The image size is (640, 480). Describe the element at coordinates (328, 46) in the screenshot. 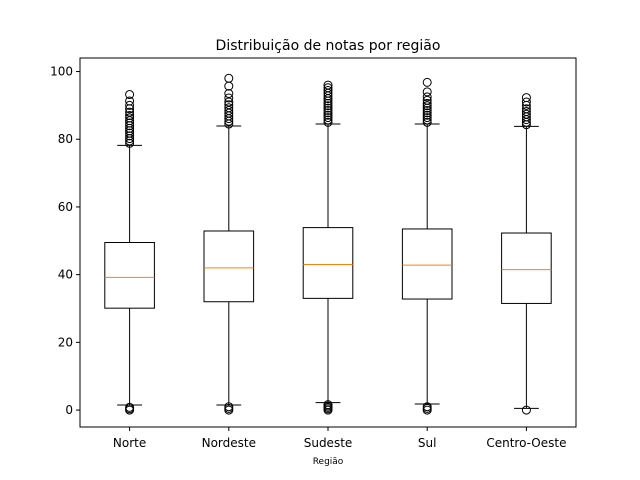

I see `chart-title: Distribuição de notas por região` at that location.